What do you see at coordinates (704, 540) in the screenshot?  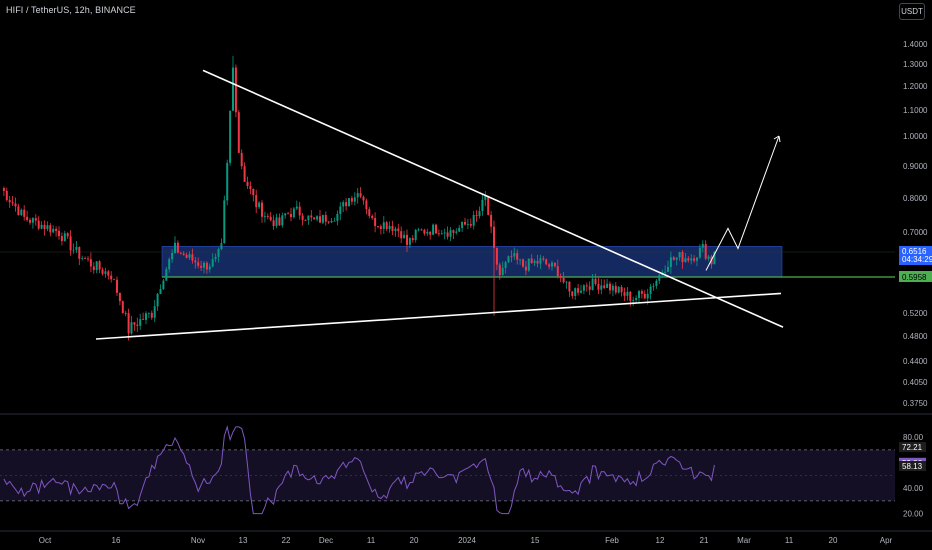 I see `time-tick-label: 21` at bounding box center [704, 540].